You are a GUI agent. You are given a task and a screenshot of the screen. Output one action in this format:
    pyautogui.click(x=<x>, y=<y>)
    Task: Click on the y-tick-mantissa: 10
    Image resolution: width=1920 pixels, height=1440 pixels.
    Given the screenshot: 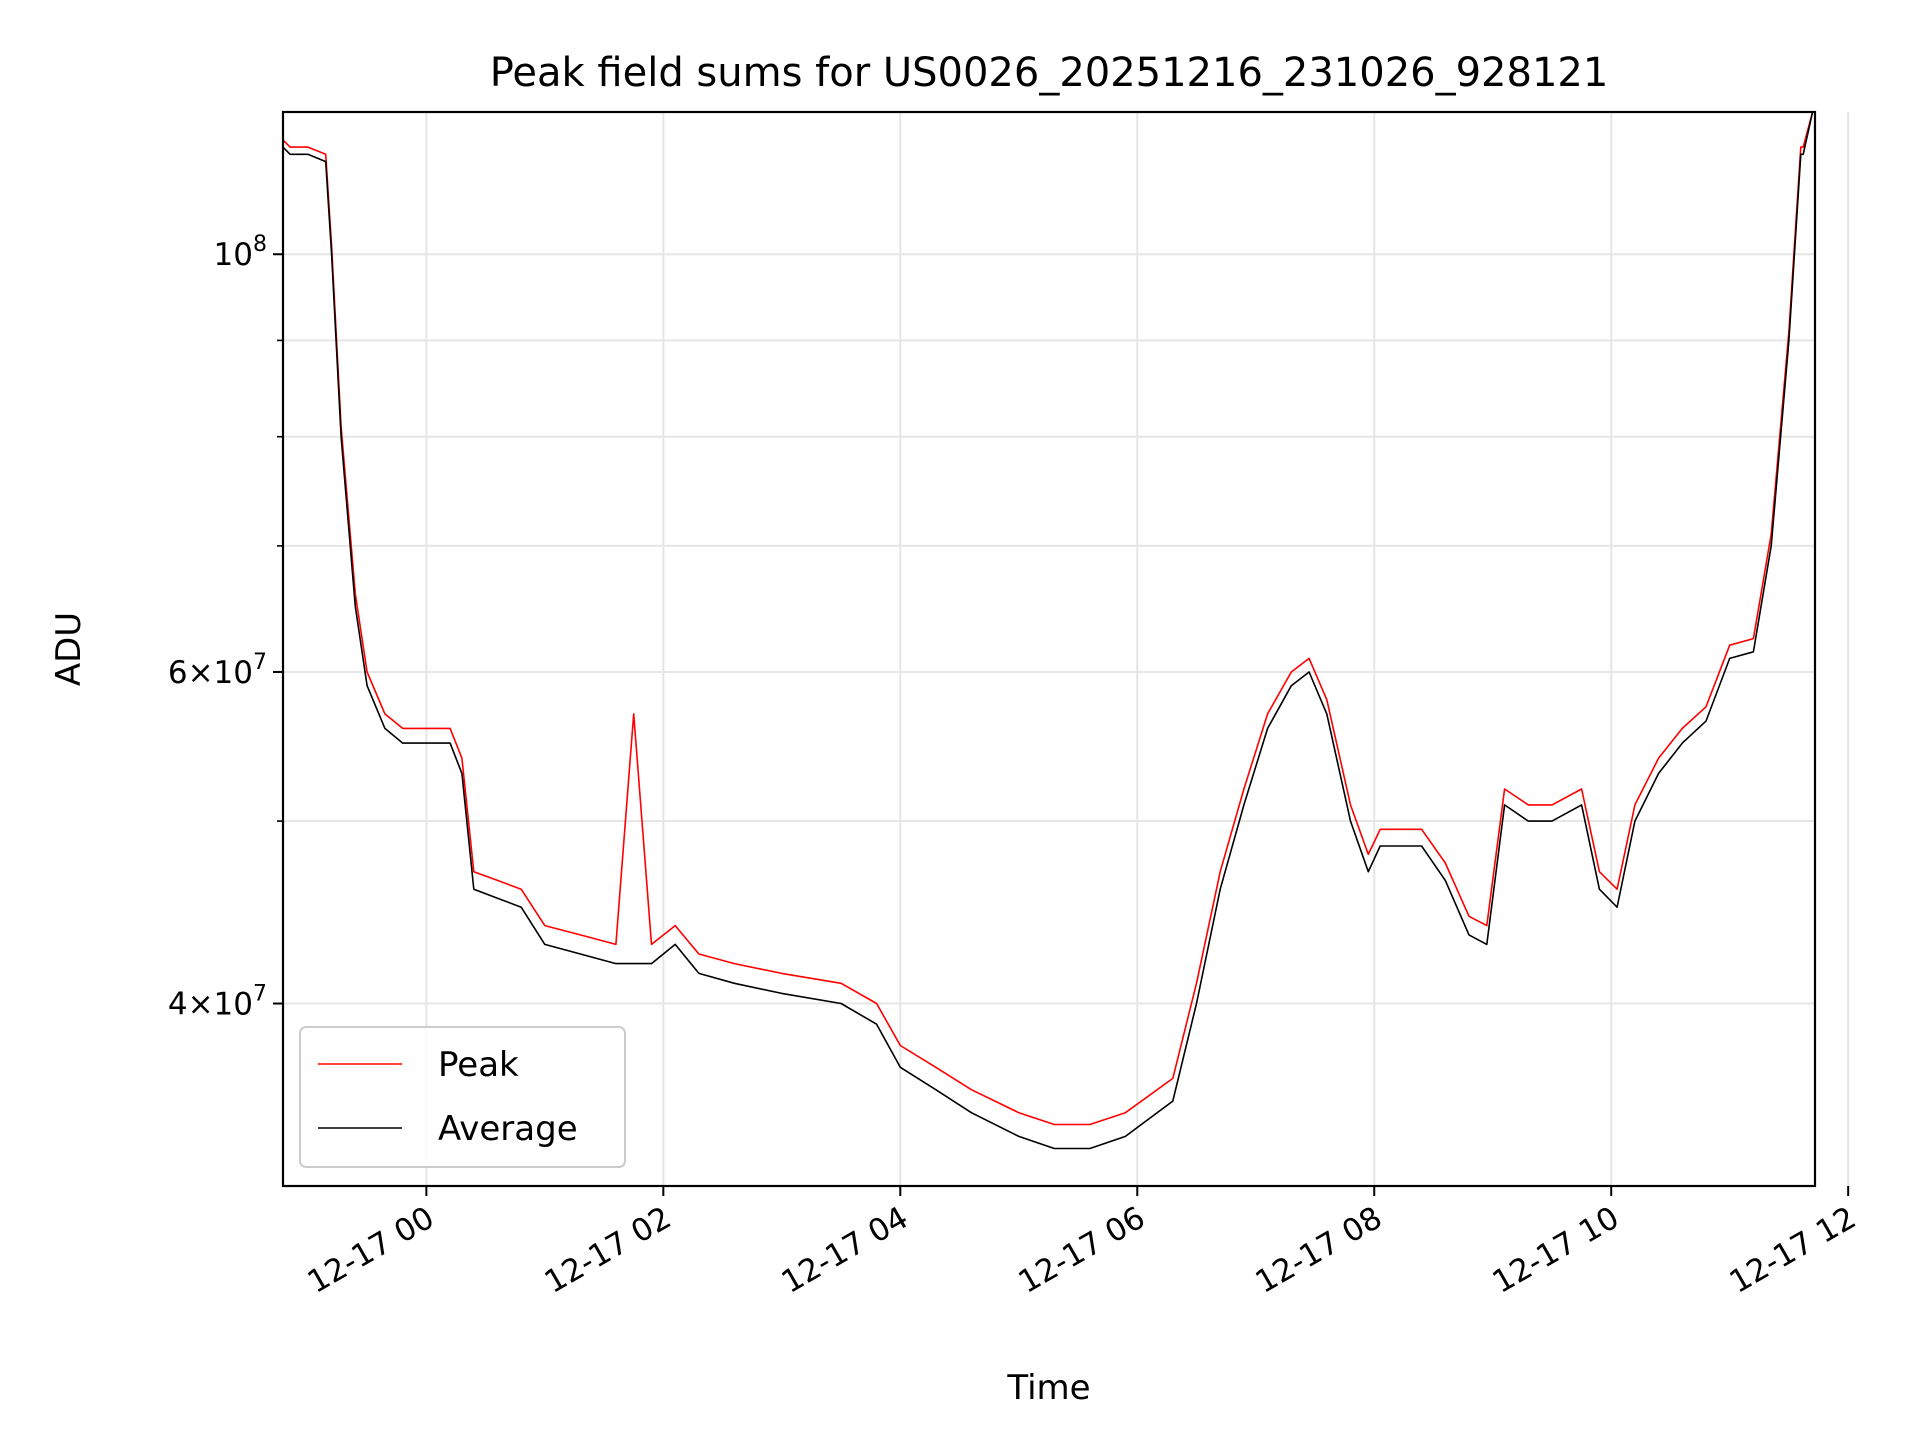 What is the action you would take?
    pyautogui.click(x=233, y=255)
    